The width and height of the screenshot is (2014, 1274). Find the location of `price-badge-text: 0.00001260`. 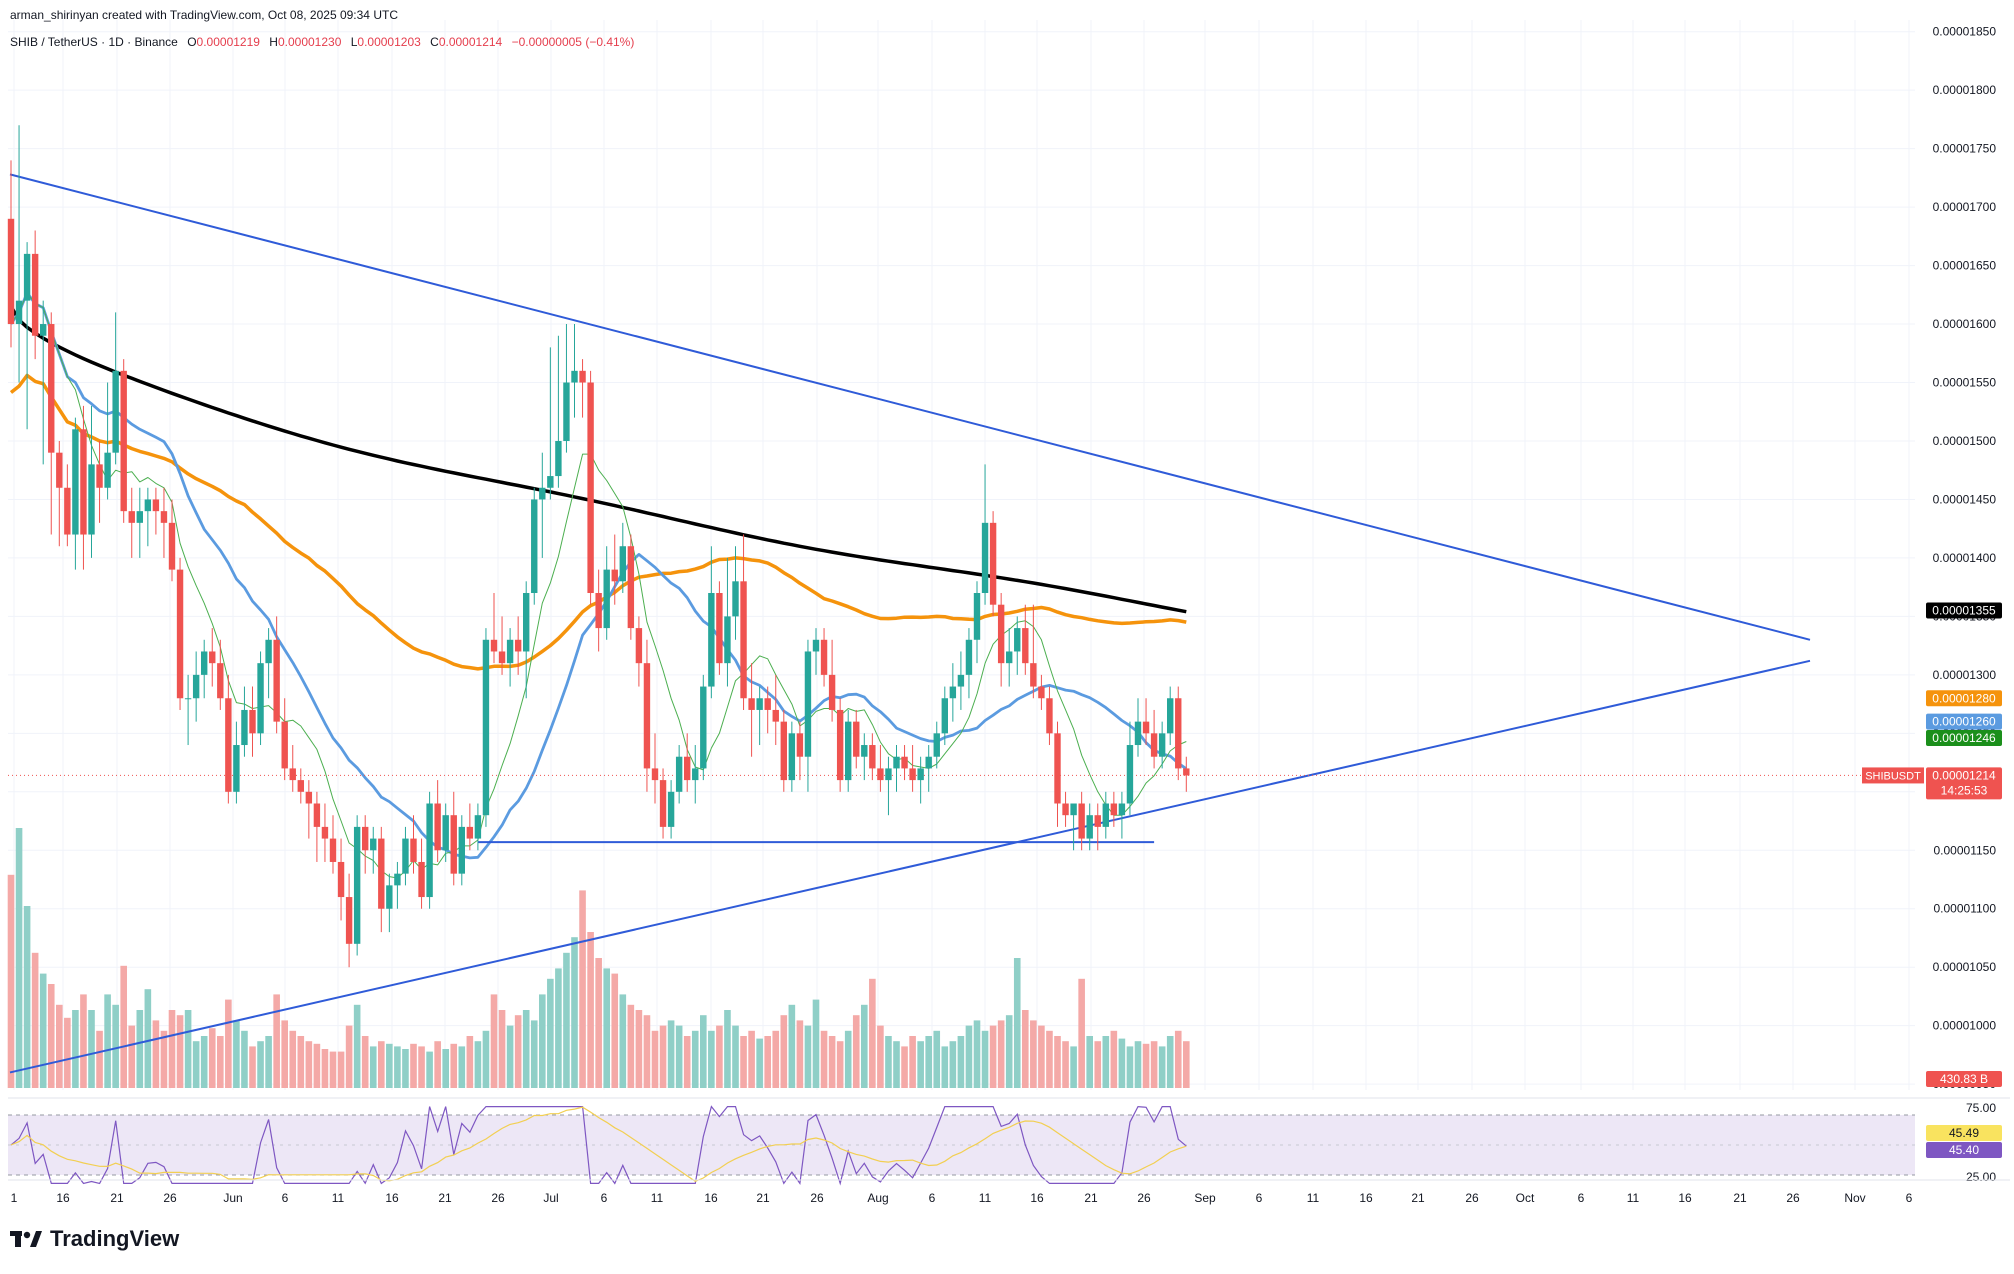

price-badge-text: 0.00001260 is located at coordinates (1964, 722).